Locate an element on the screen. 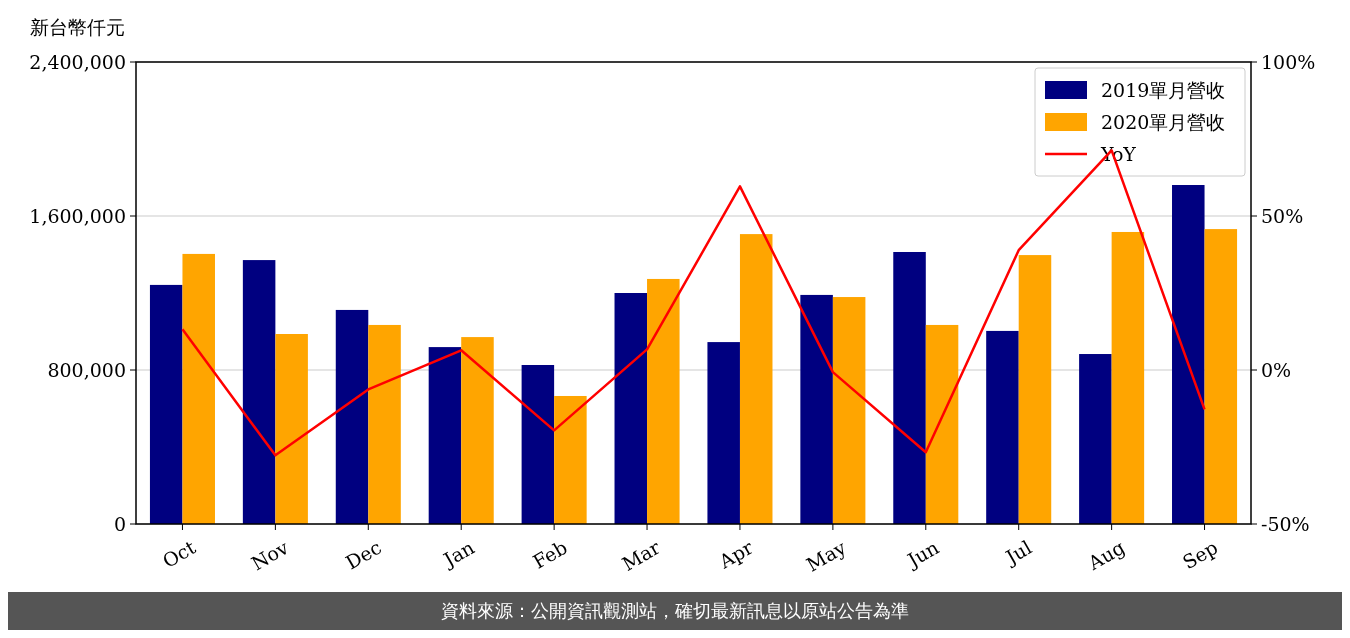 The image size is (1350, 638). y-tick-label: 2,400,000 is located at coordinates (77, 61).